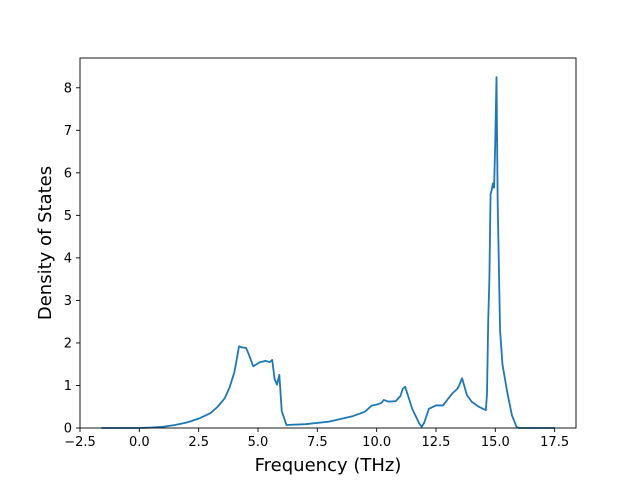 The width and height of the screenshot is (640, 480). I want to click on y-tick-label: 6, so click(68, 173).